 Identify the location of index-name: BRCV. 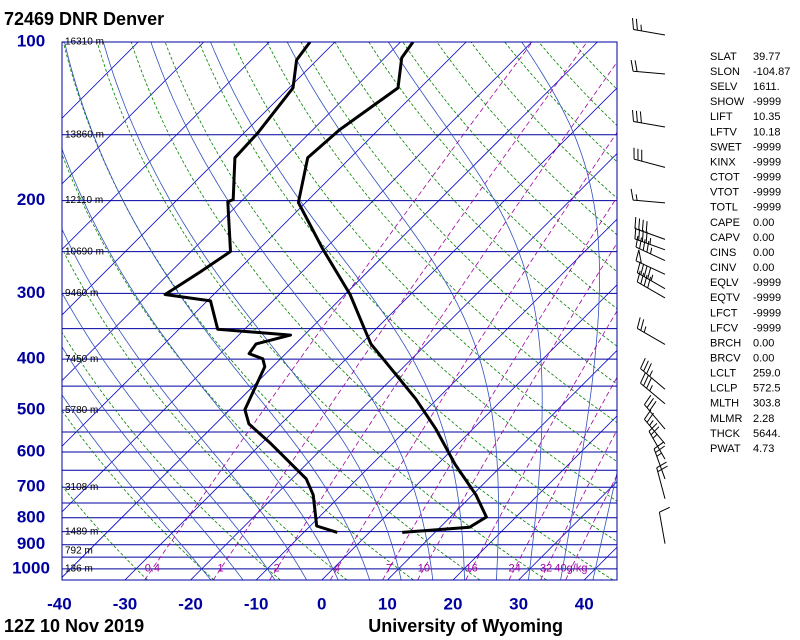
(725, 359).